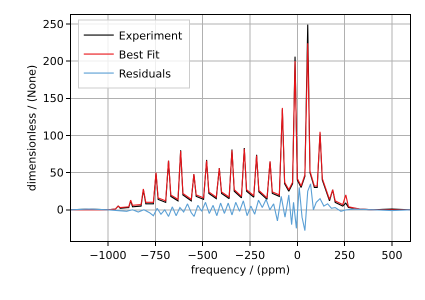  What do you see at coordinates (53, 61) in the screenshot?
I see `y-tick-label: 200` at bounding box center [53, 61].